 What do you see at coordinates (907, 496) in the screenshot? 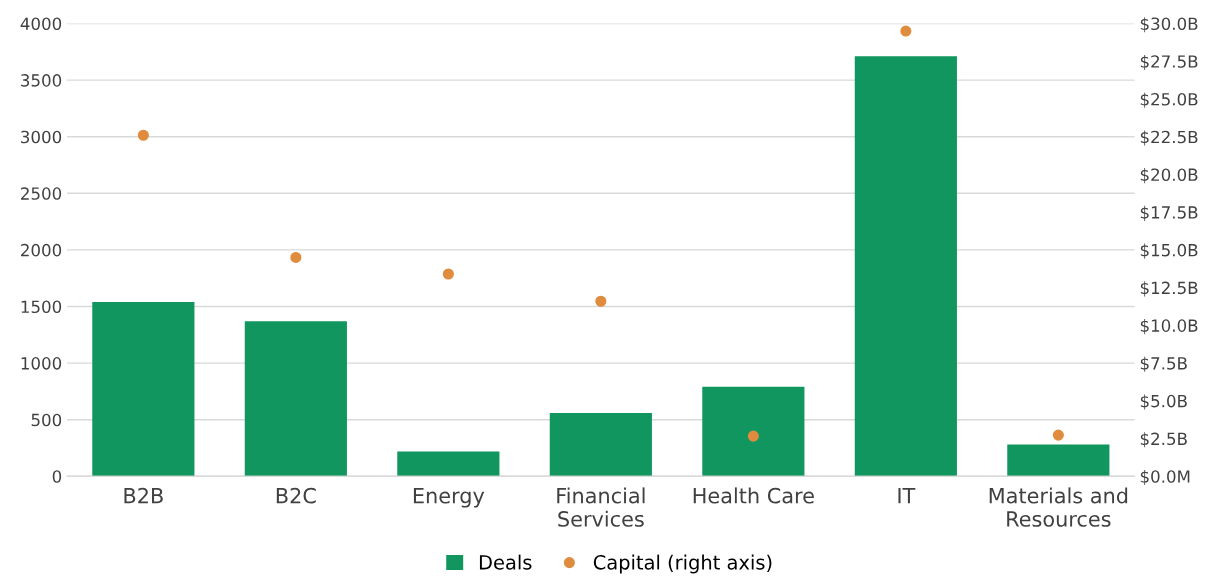
I see `x-tick-label: IT` at bounding box center [907, 496].